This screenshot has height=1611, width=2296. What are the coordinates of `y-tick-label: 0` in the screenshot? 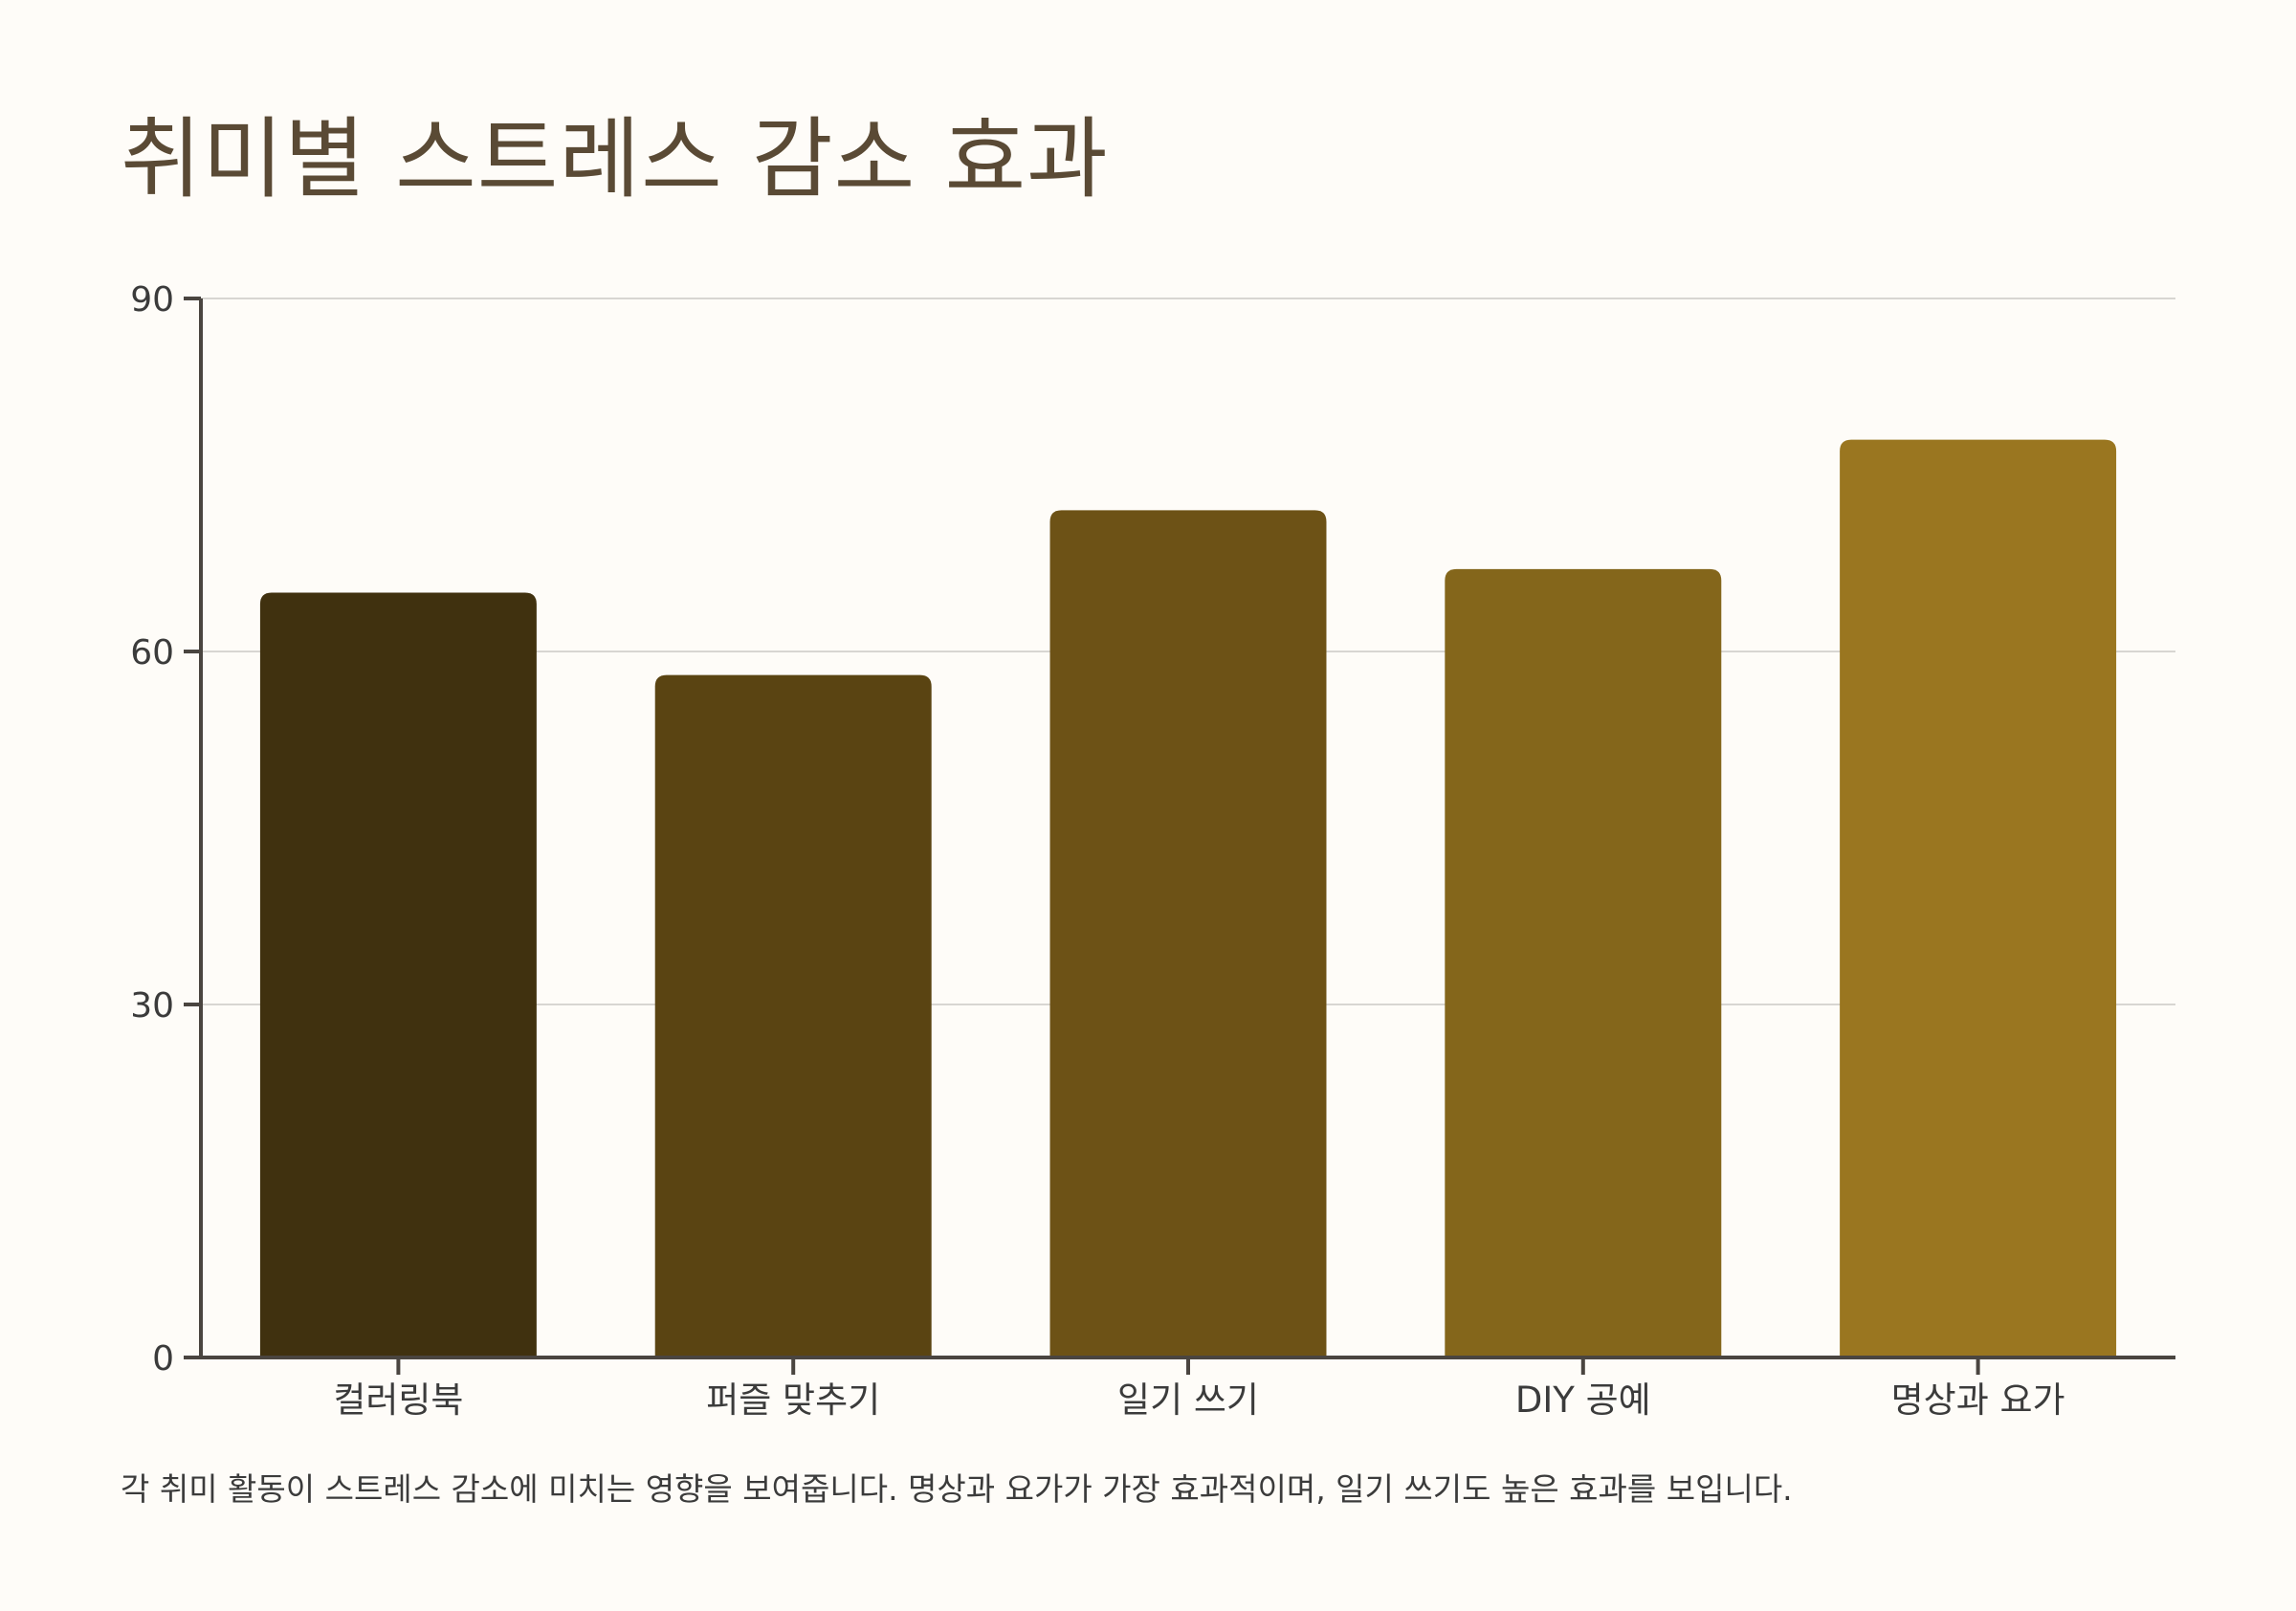 It's located at (163, 1359).